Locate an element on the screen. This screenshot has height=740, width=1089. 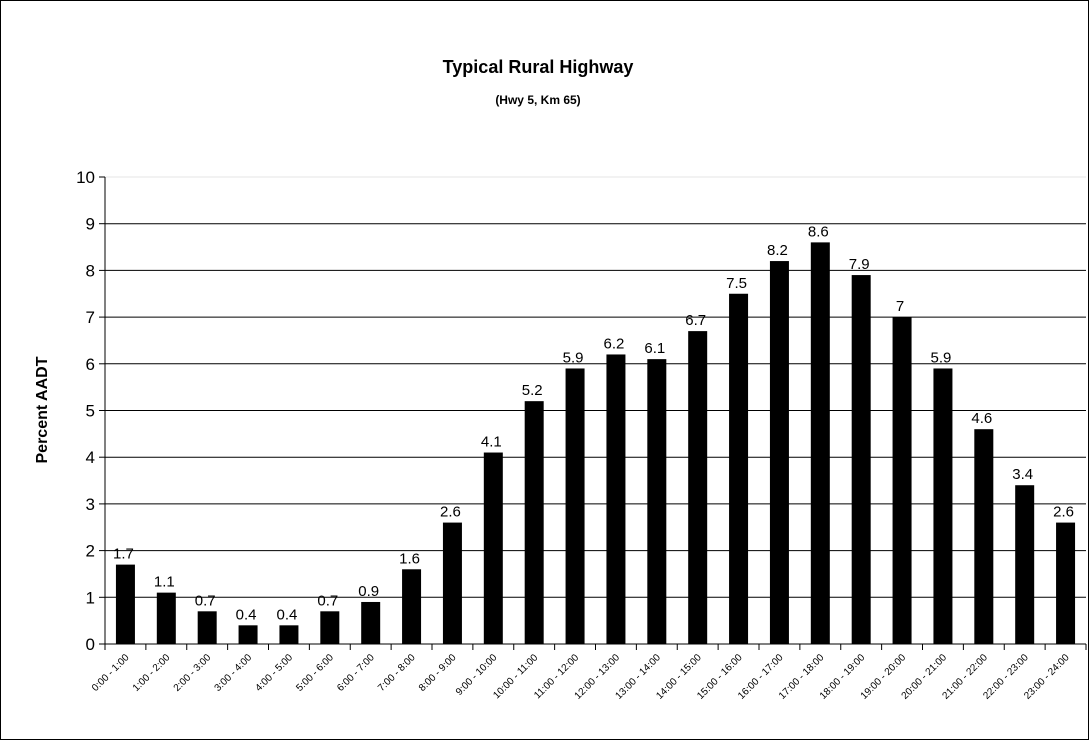
data-label: 0.9 is located at coordinates (368, 591).